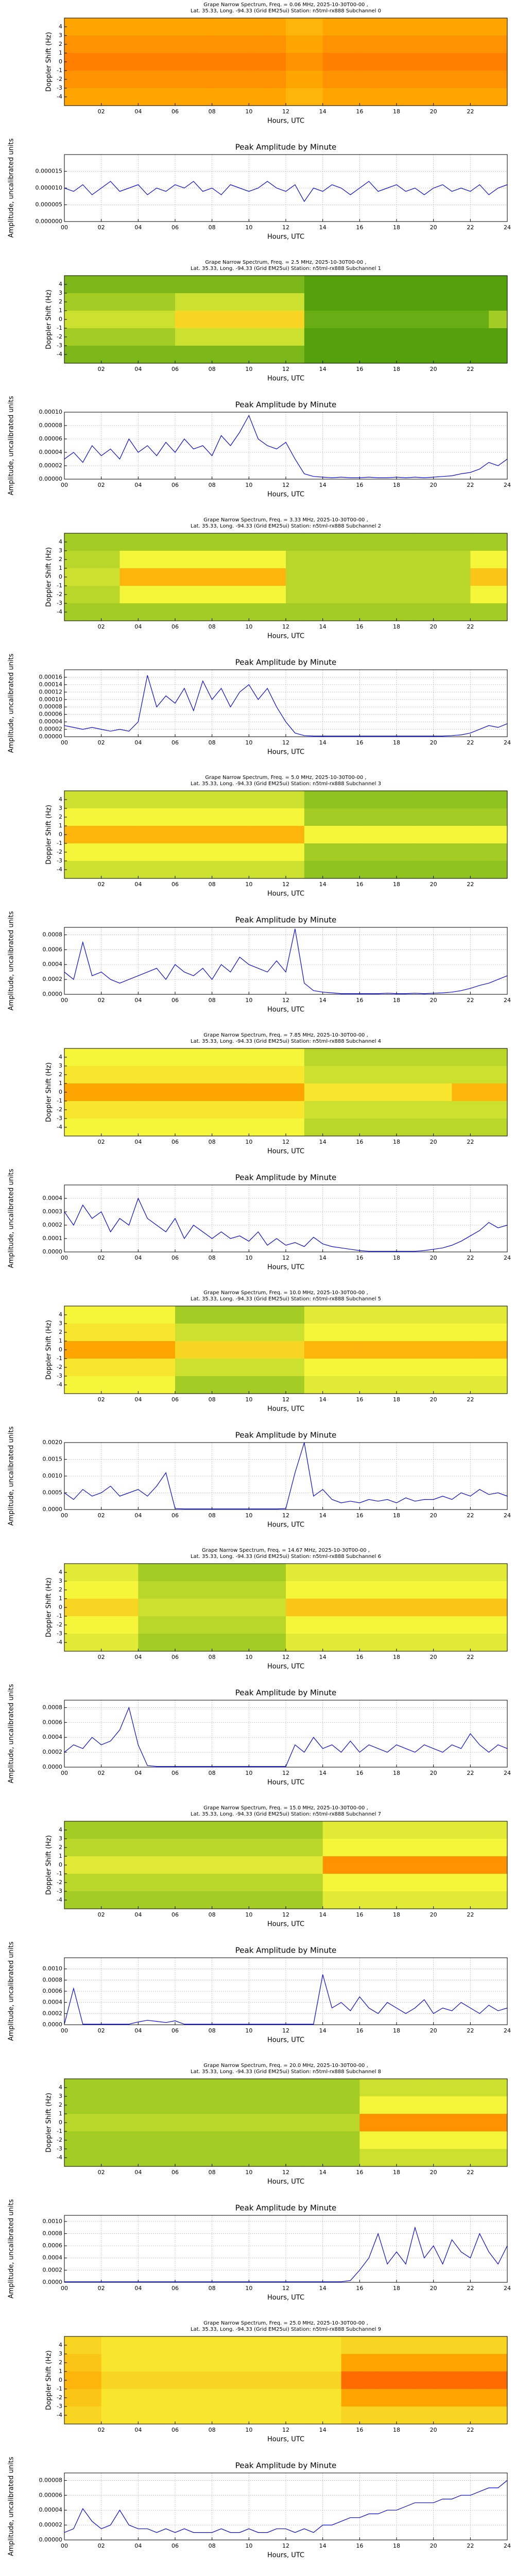 Image resolution: width=515 pixels, height=2576 pixels. Describe the element at coordinates (60, 1624) in the screenshot. I see `y-tick-label: -2` at that location.